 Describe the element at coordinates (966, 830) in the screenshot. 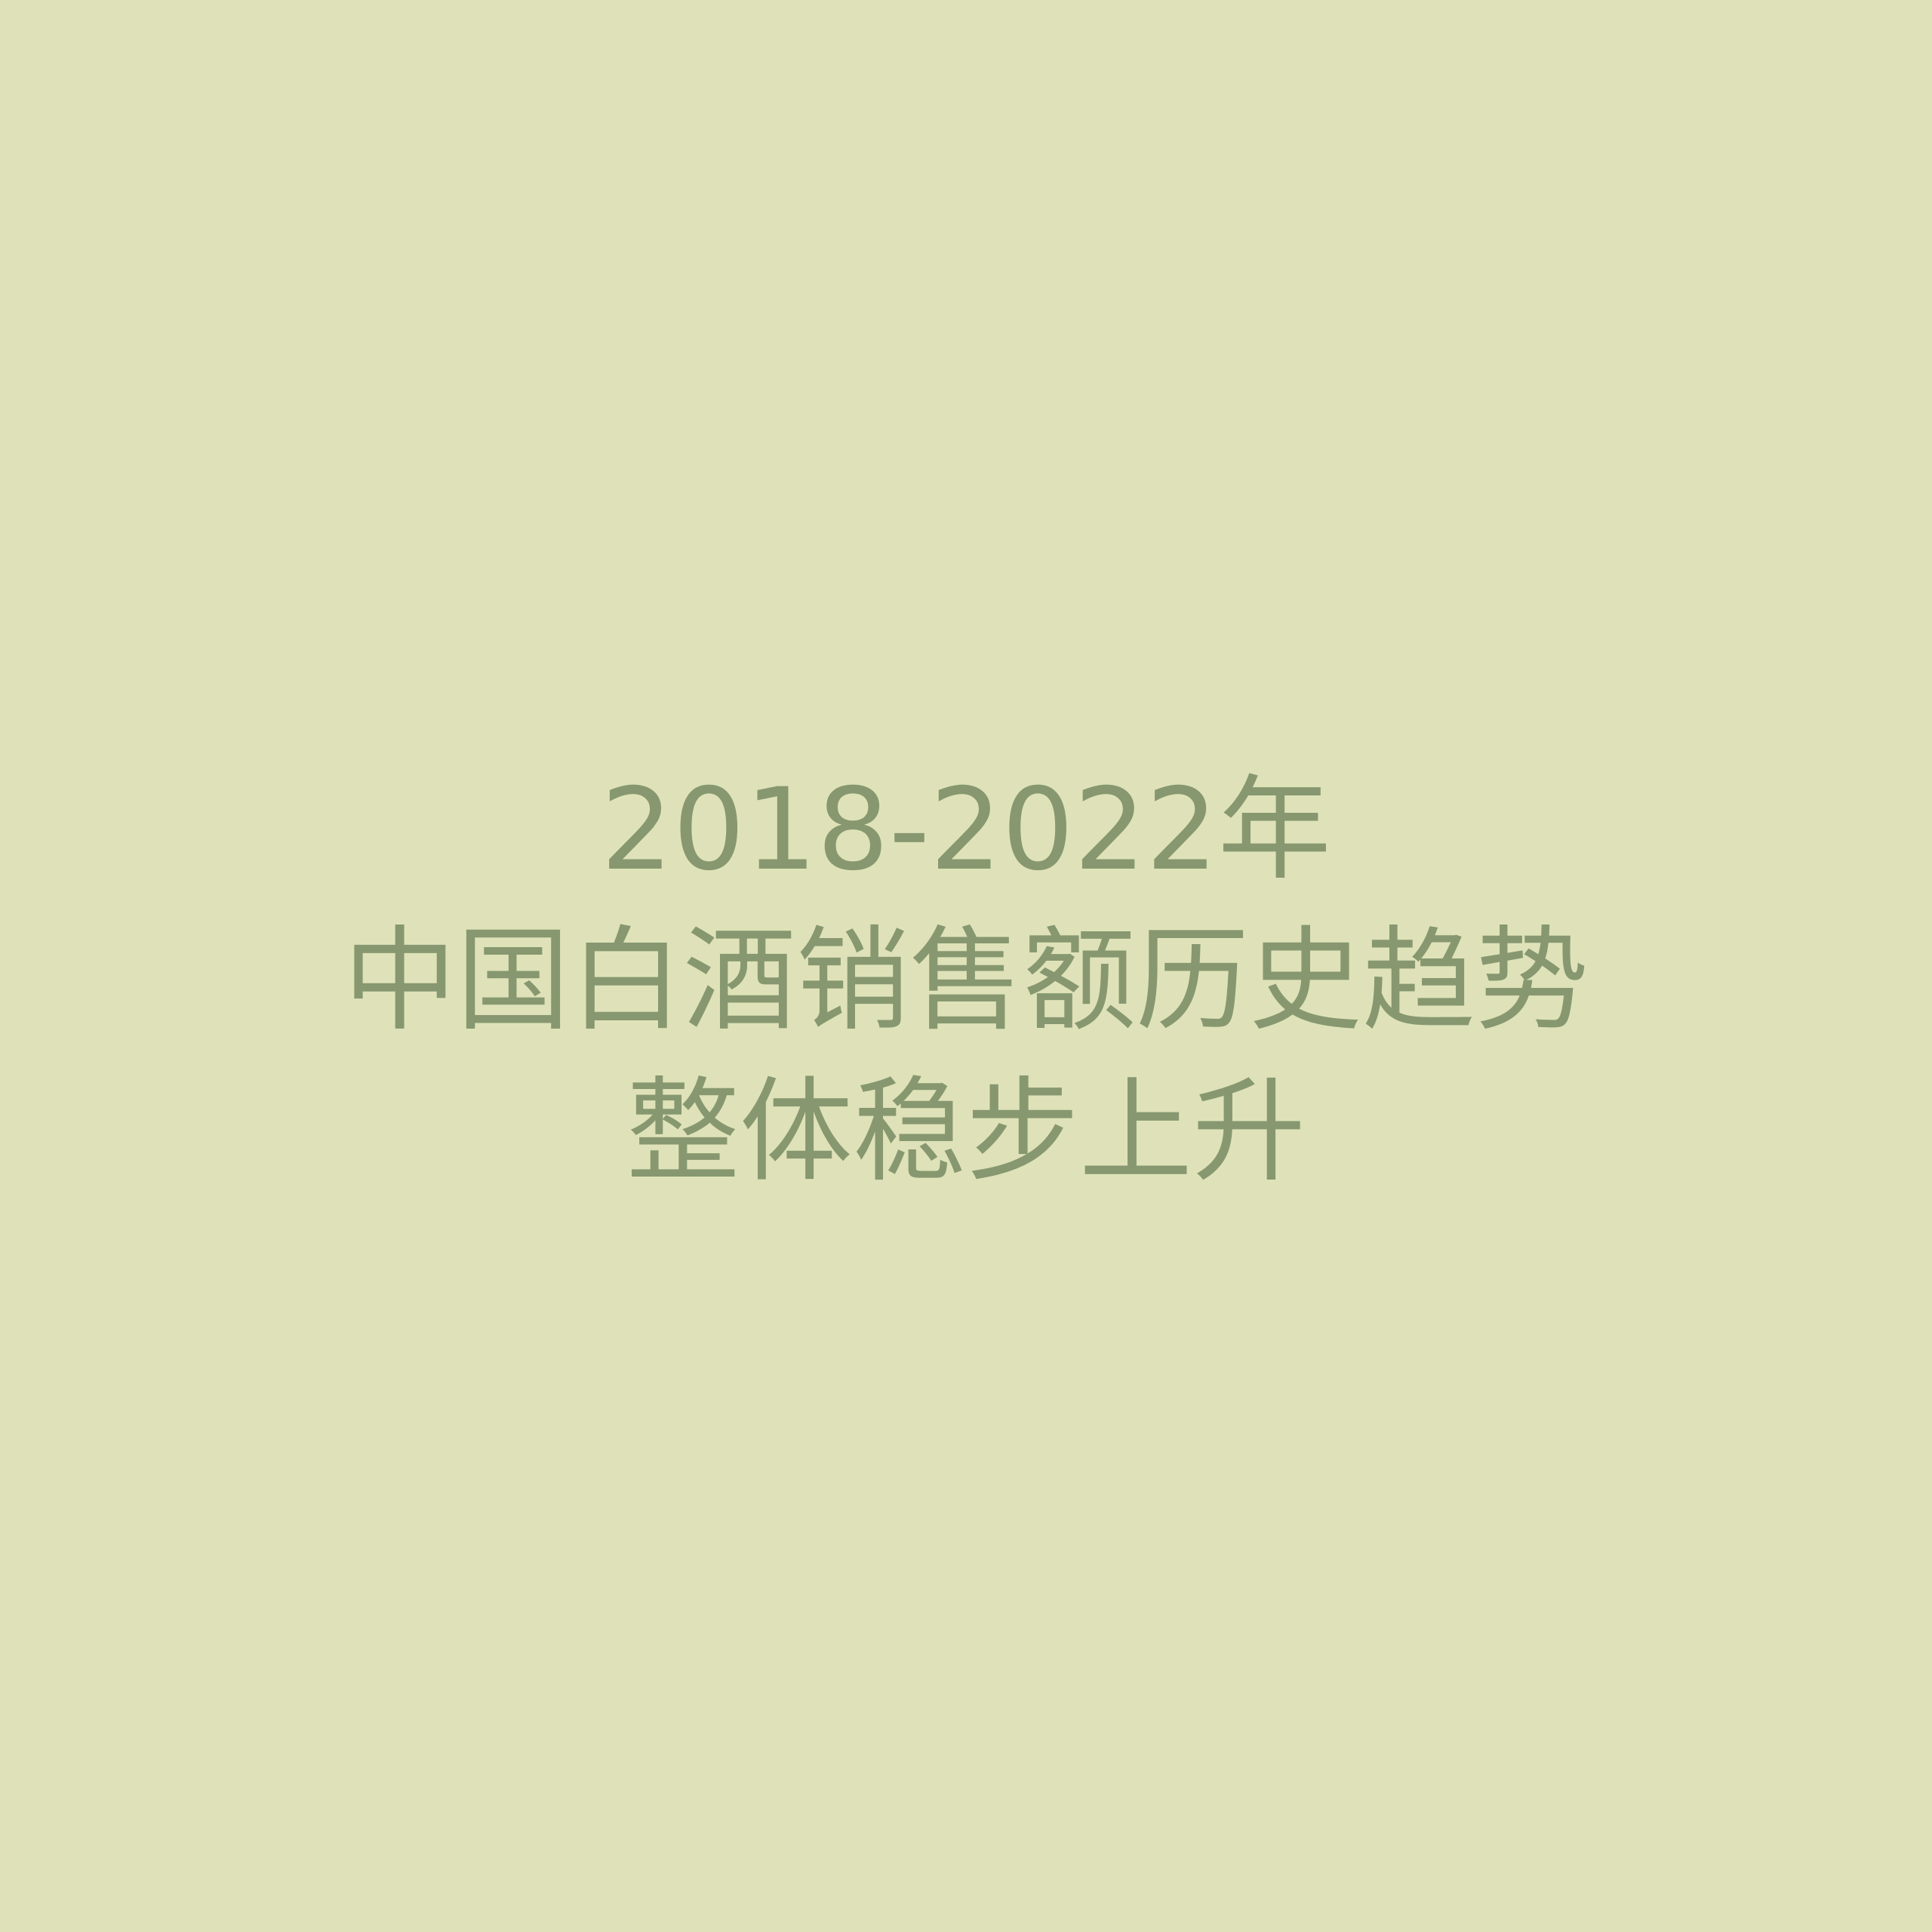

I see `headline-line-1: 2018-2022年` at that location.